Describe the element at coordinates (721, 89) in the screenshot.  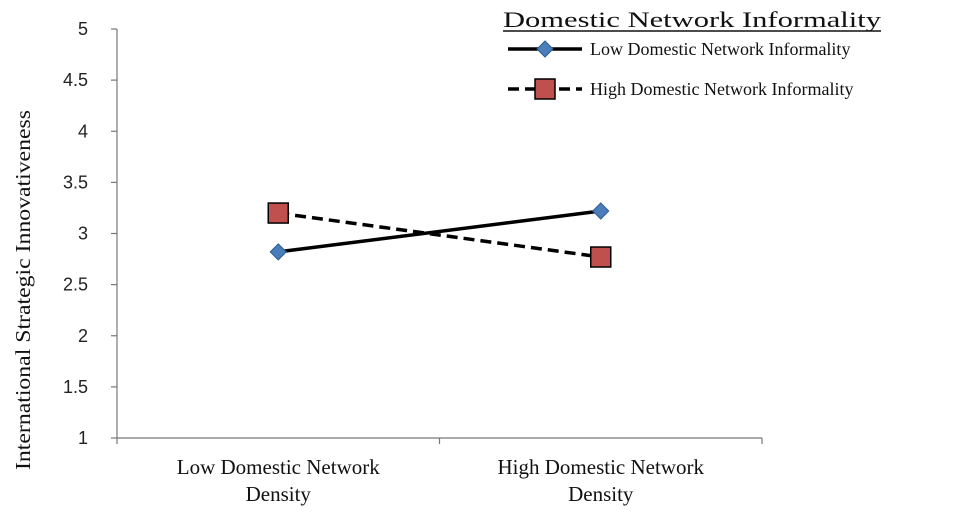
I see `legend-entry-label: High Domestic Network Informality` at that location.